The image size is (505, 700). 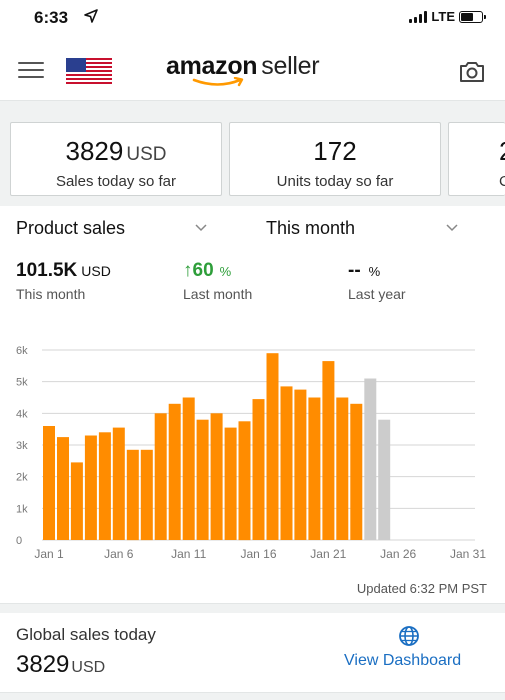 What do you see at coordinates (335, 181) in the screenshot?
I see `units-today-label: Units today so far` at bounding box center [335, 181].